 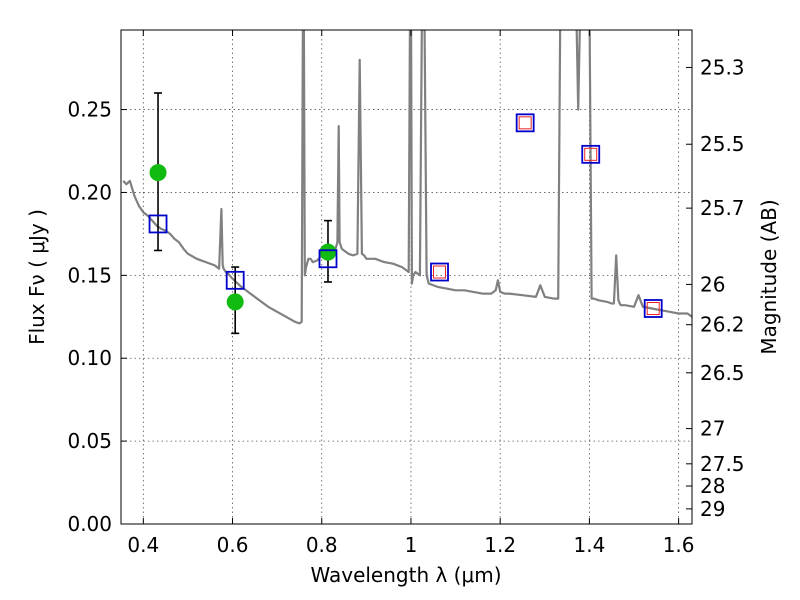 What do you see at coordinates (89, 358) in the screenshot?
I see `y-tick-label: 0.10` at bounding box center [89, 358].